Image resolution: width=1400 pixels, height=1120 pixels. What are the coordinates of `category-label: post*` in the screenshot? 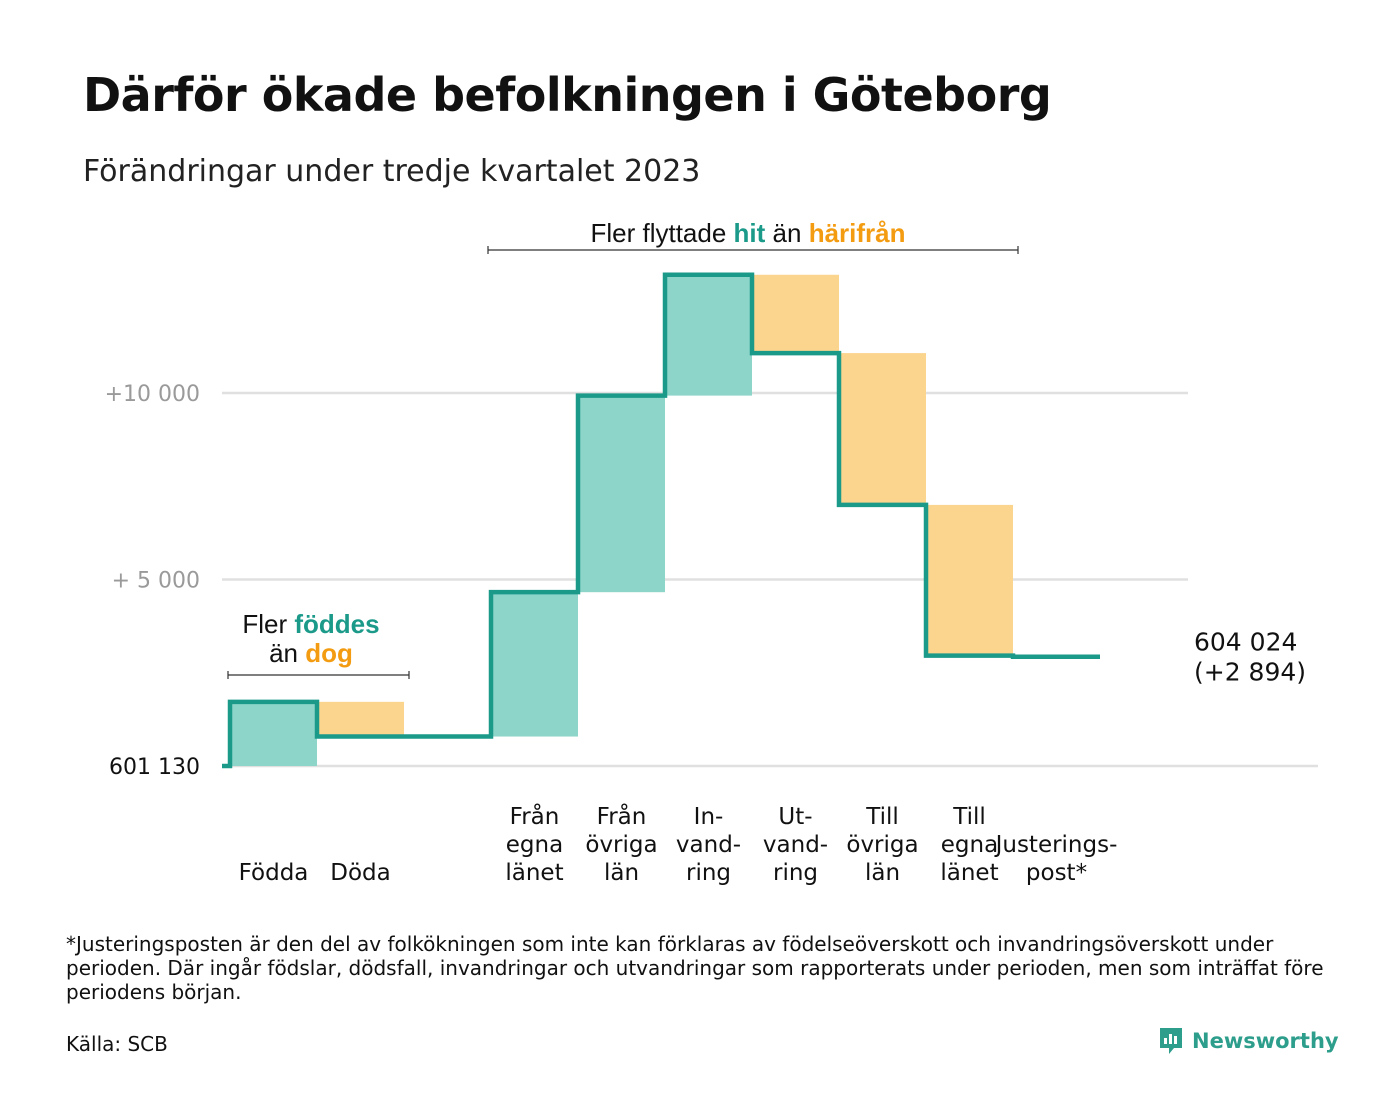 It's located at (1056, 873).